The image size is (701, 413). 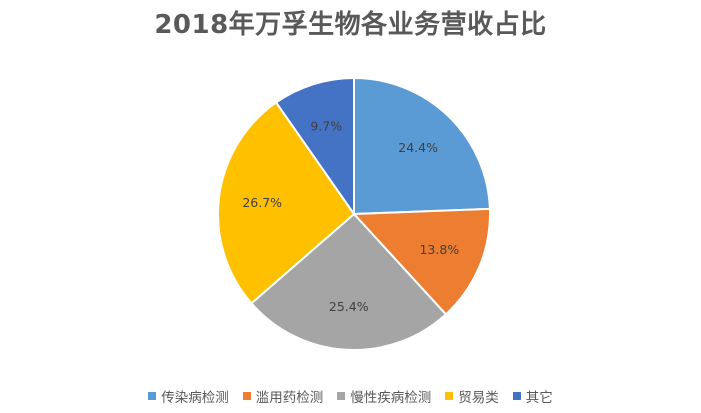 What do you see at coordinates (391, 398) in the screenshot?
I see `legend-label: 慢性疾病检测` at bounding box center [391, 398].